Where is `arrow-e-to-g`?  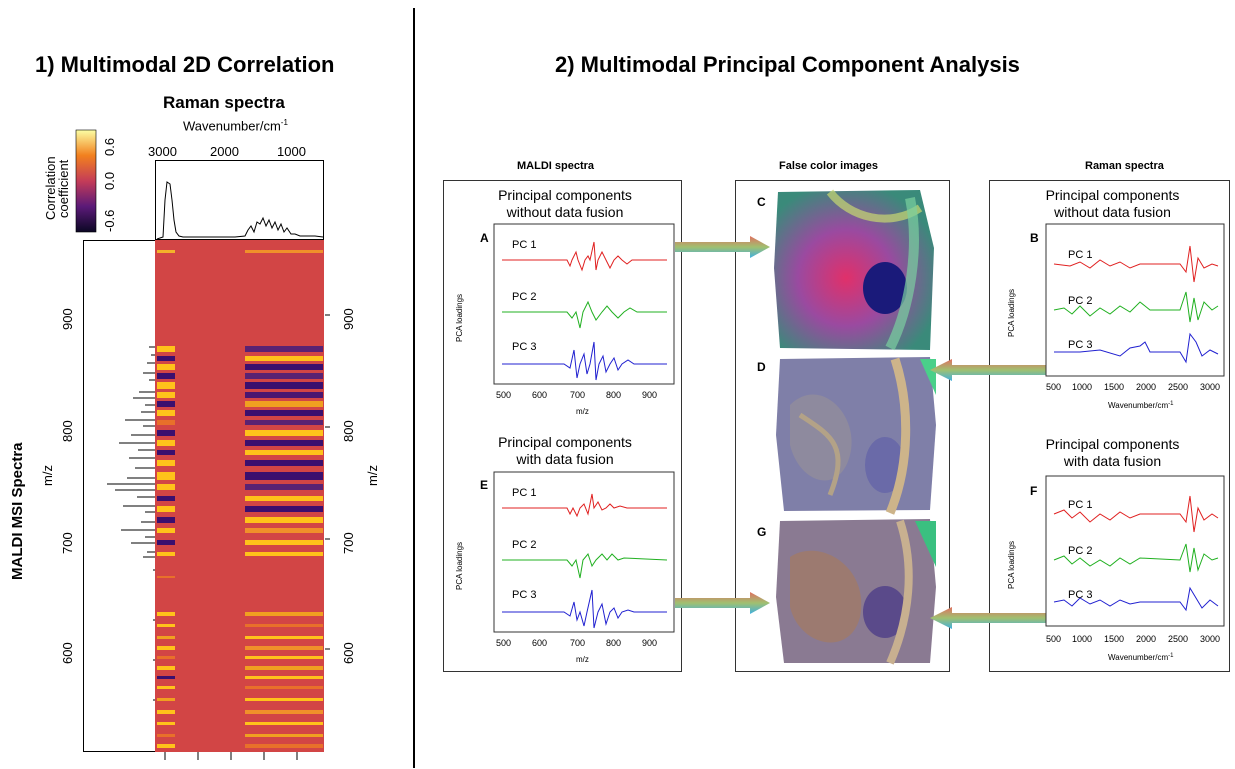
arrow-e-to-g is located at coordinates (722, 603).